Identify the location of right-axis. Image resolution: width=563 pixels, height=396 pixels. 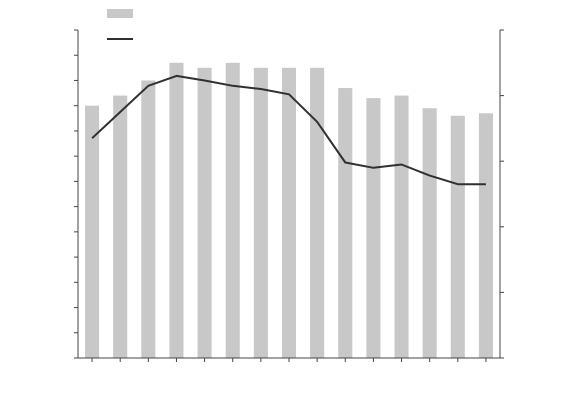
(502, 194).